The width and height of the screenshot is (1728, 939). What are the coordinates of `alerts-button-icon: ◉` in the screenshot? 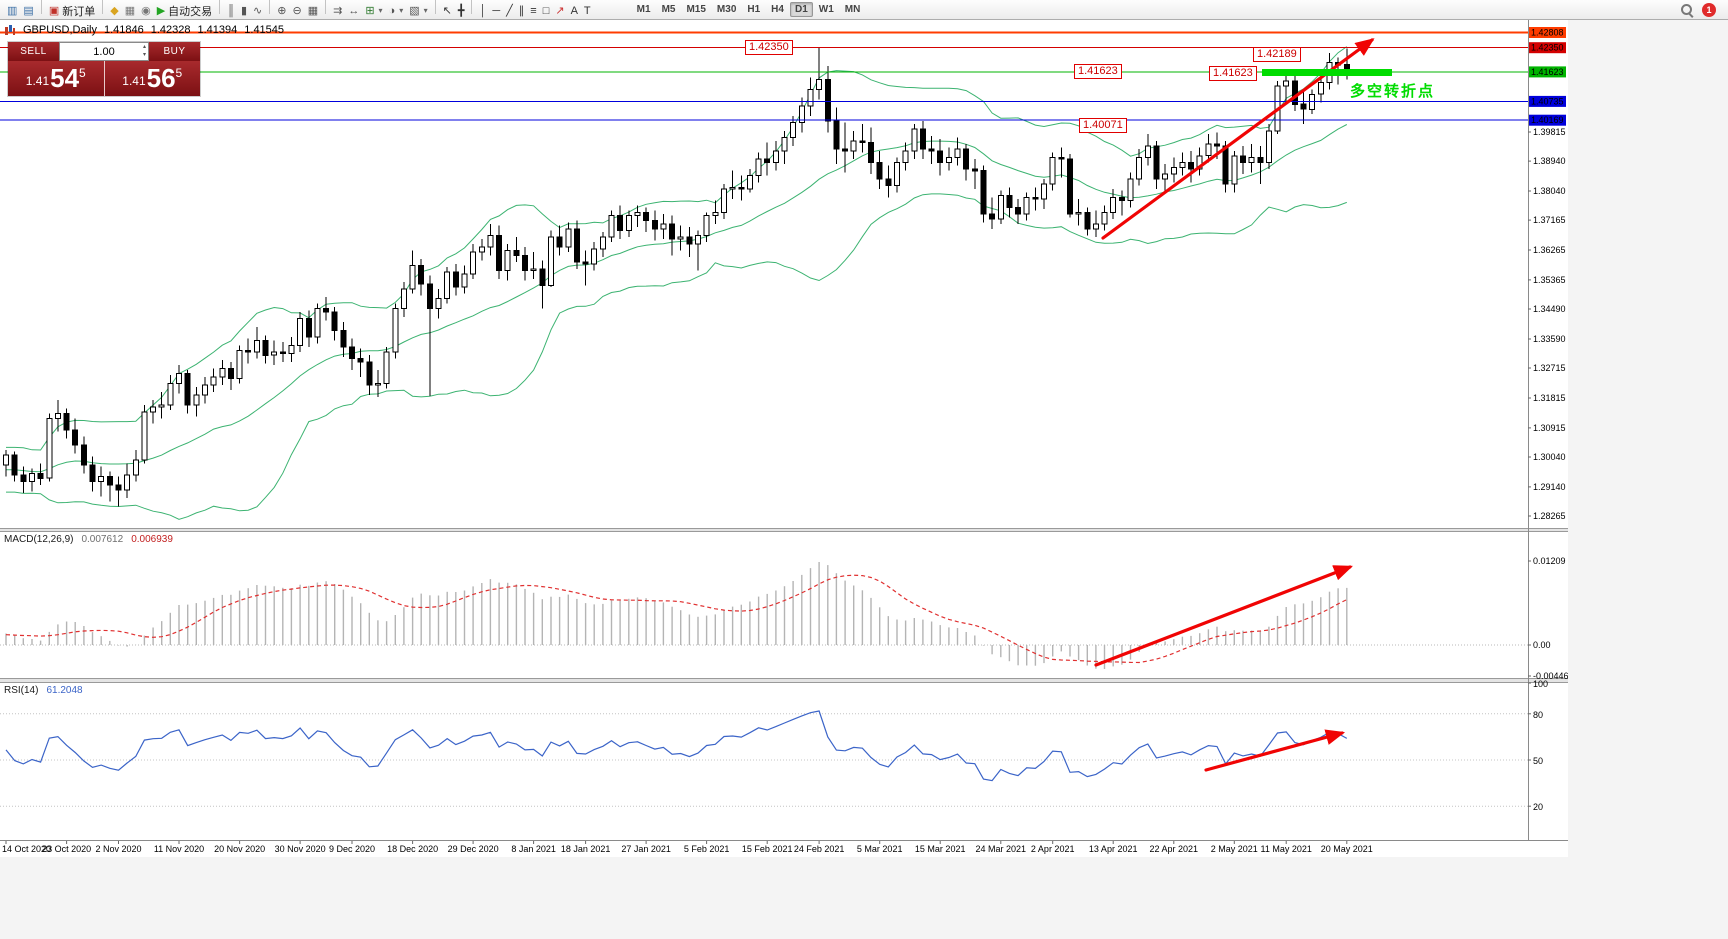 It's located at (146, 10).